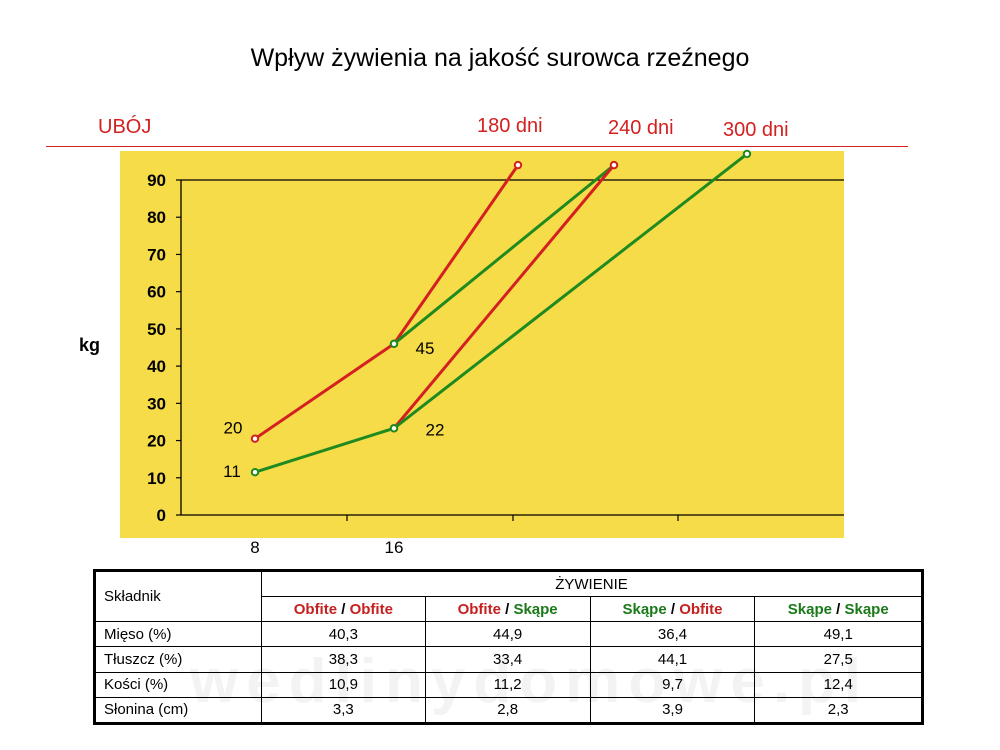  What do you see at coordinates (156, 366) in the screenshot?
I see `y-tick-label: 40` at bounding box center [156, 366].